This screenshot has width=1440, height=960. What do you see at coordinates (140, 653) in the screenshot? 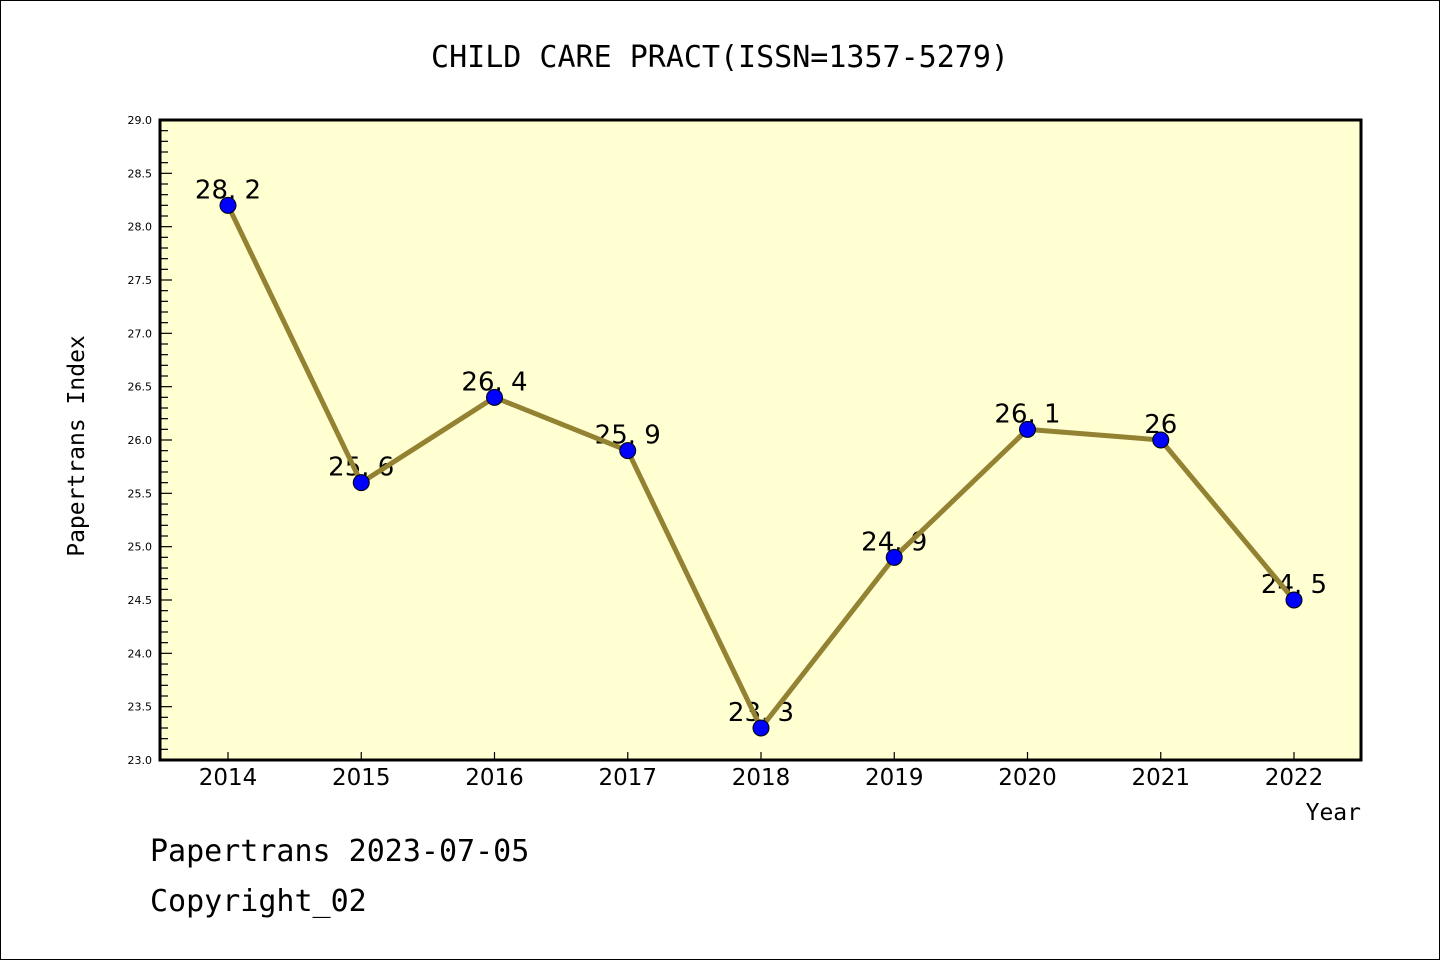
I see `y-tick-label: 24.0` at bounding box center [140, 653].